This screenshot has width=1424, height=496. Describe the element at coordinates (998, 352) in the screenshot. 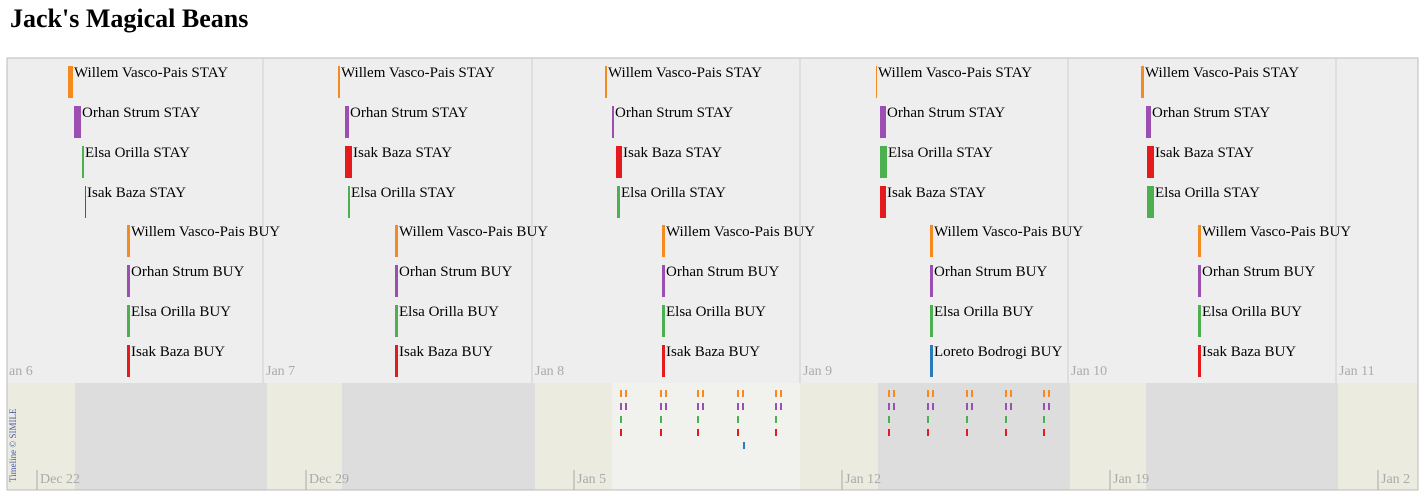

I see `event-label: Loreto Bodrogi BUY` at that location.